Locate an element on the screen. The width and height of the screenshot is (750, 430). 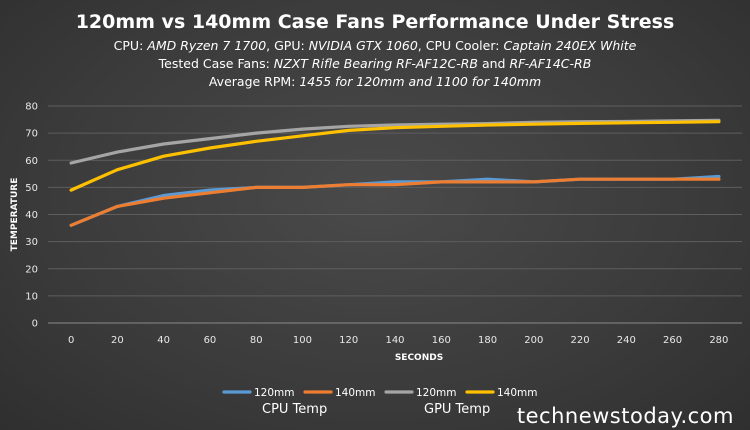
x-axis-title: SECONDS is located at coordinates (419, 358).